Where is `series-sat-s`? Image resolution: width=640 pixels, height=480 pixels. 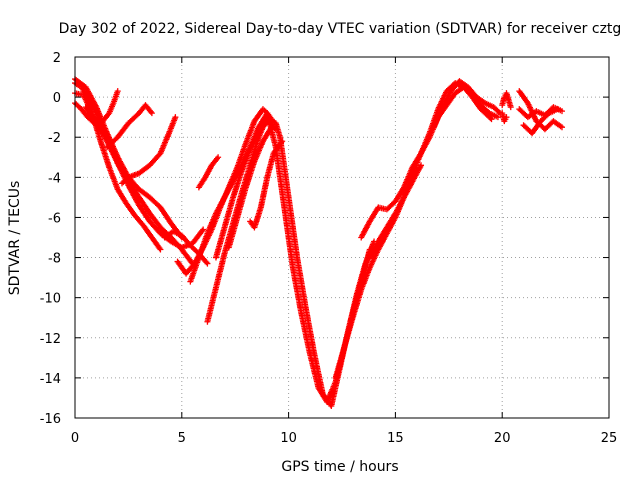 series-sat-s is located at coordinates (467, 104).